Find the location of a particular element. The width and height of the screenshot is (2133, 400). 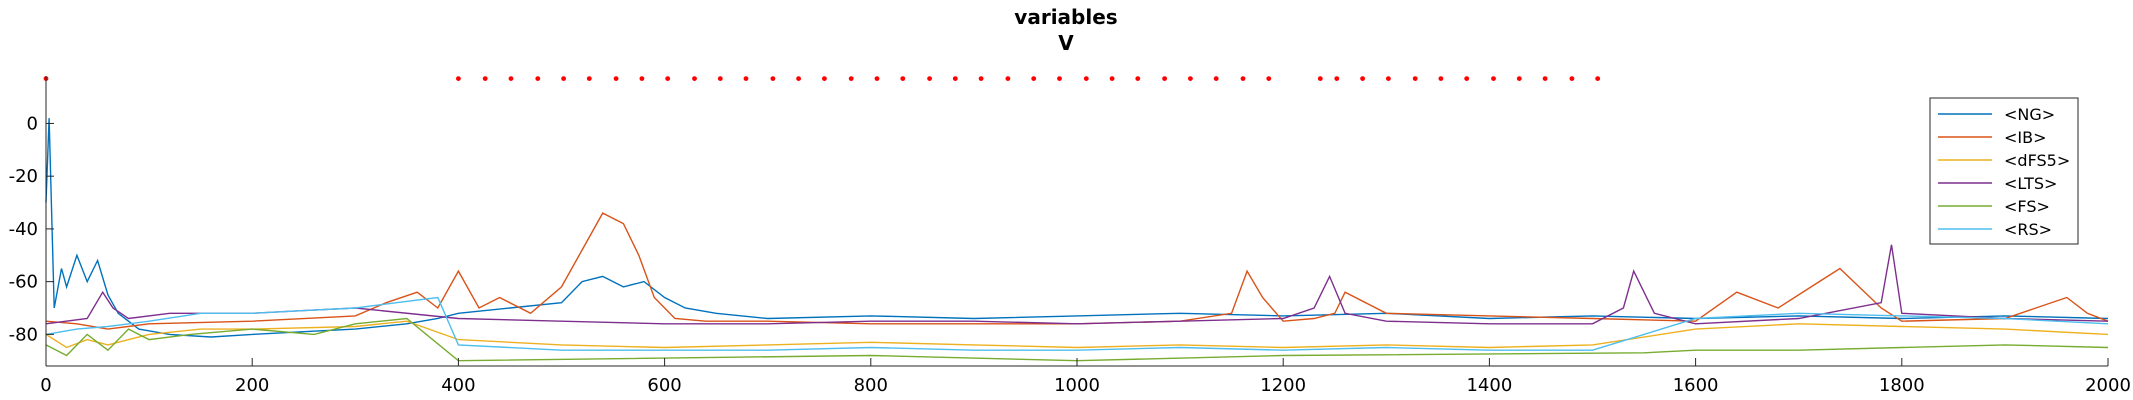

x-tick-label: 400 is located at coordinates (458, 385).